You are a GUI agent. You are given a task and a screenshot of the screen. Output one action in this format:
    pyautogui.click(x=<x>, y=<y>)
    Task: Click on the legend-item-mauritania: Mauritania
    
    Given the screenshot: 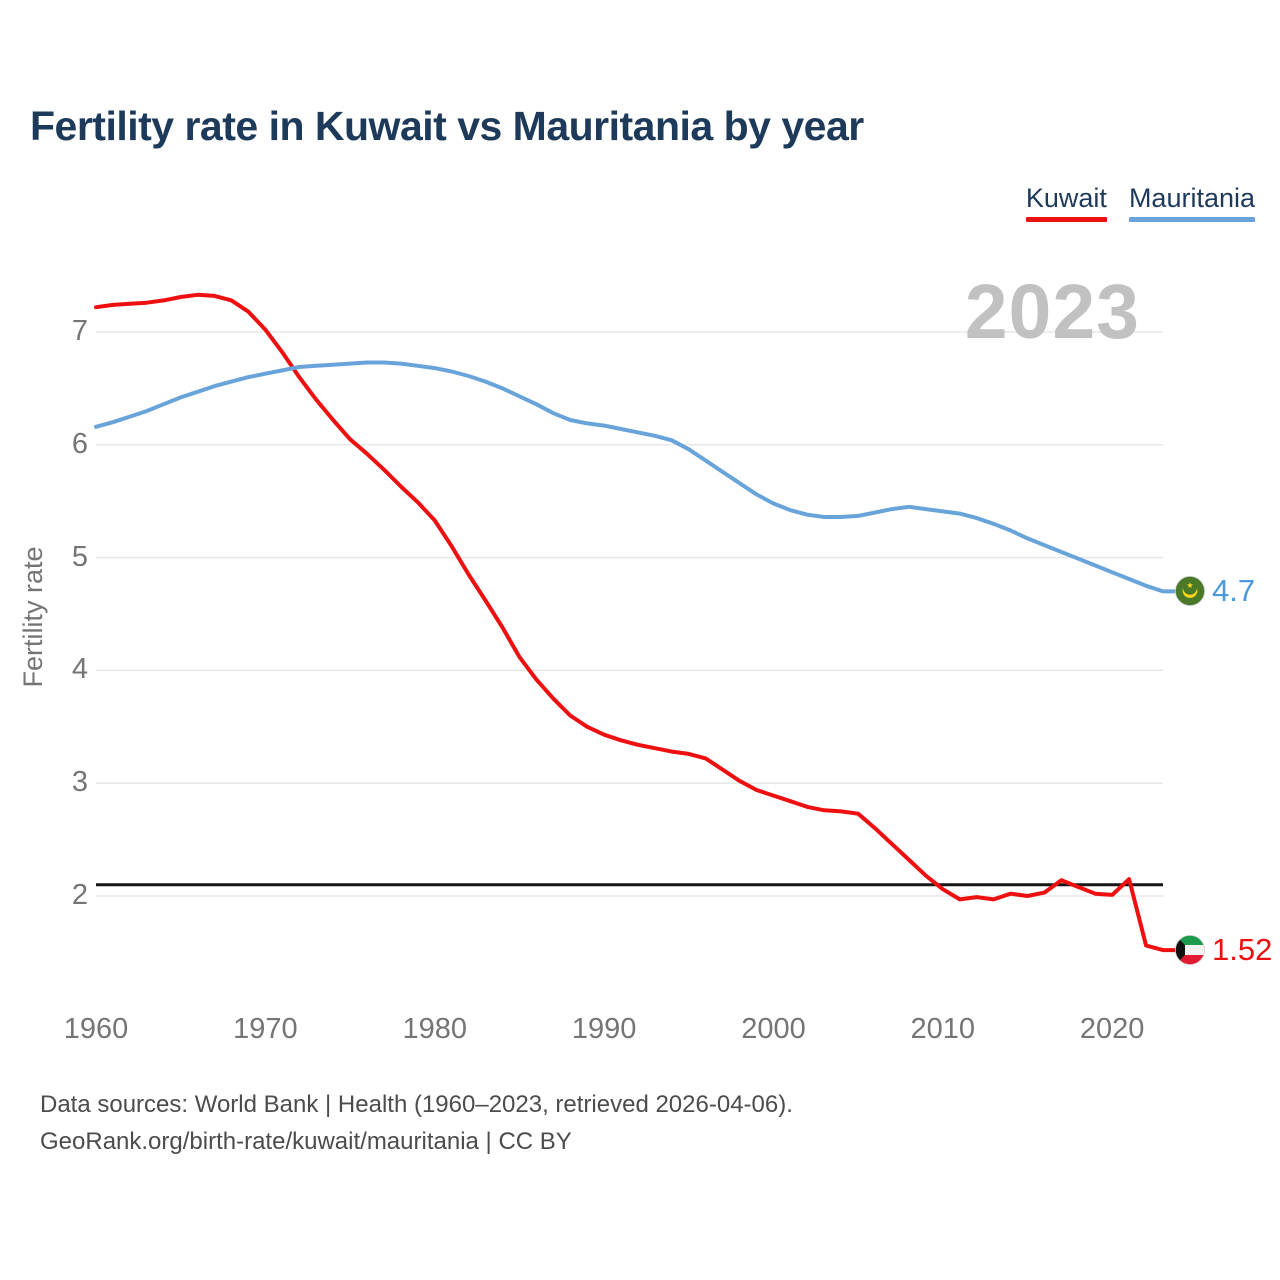 What is the action you would take?
    pyautogui.click(x=1191, y=202)
    